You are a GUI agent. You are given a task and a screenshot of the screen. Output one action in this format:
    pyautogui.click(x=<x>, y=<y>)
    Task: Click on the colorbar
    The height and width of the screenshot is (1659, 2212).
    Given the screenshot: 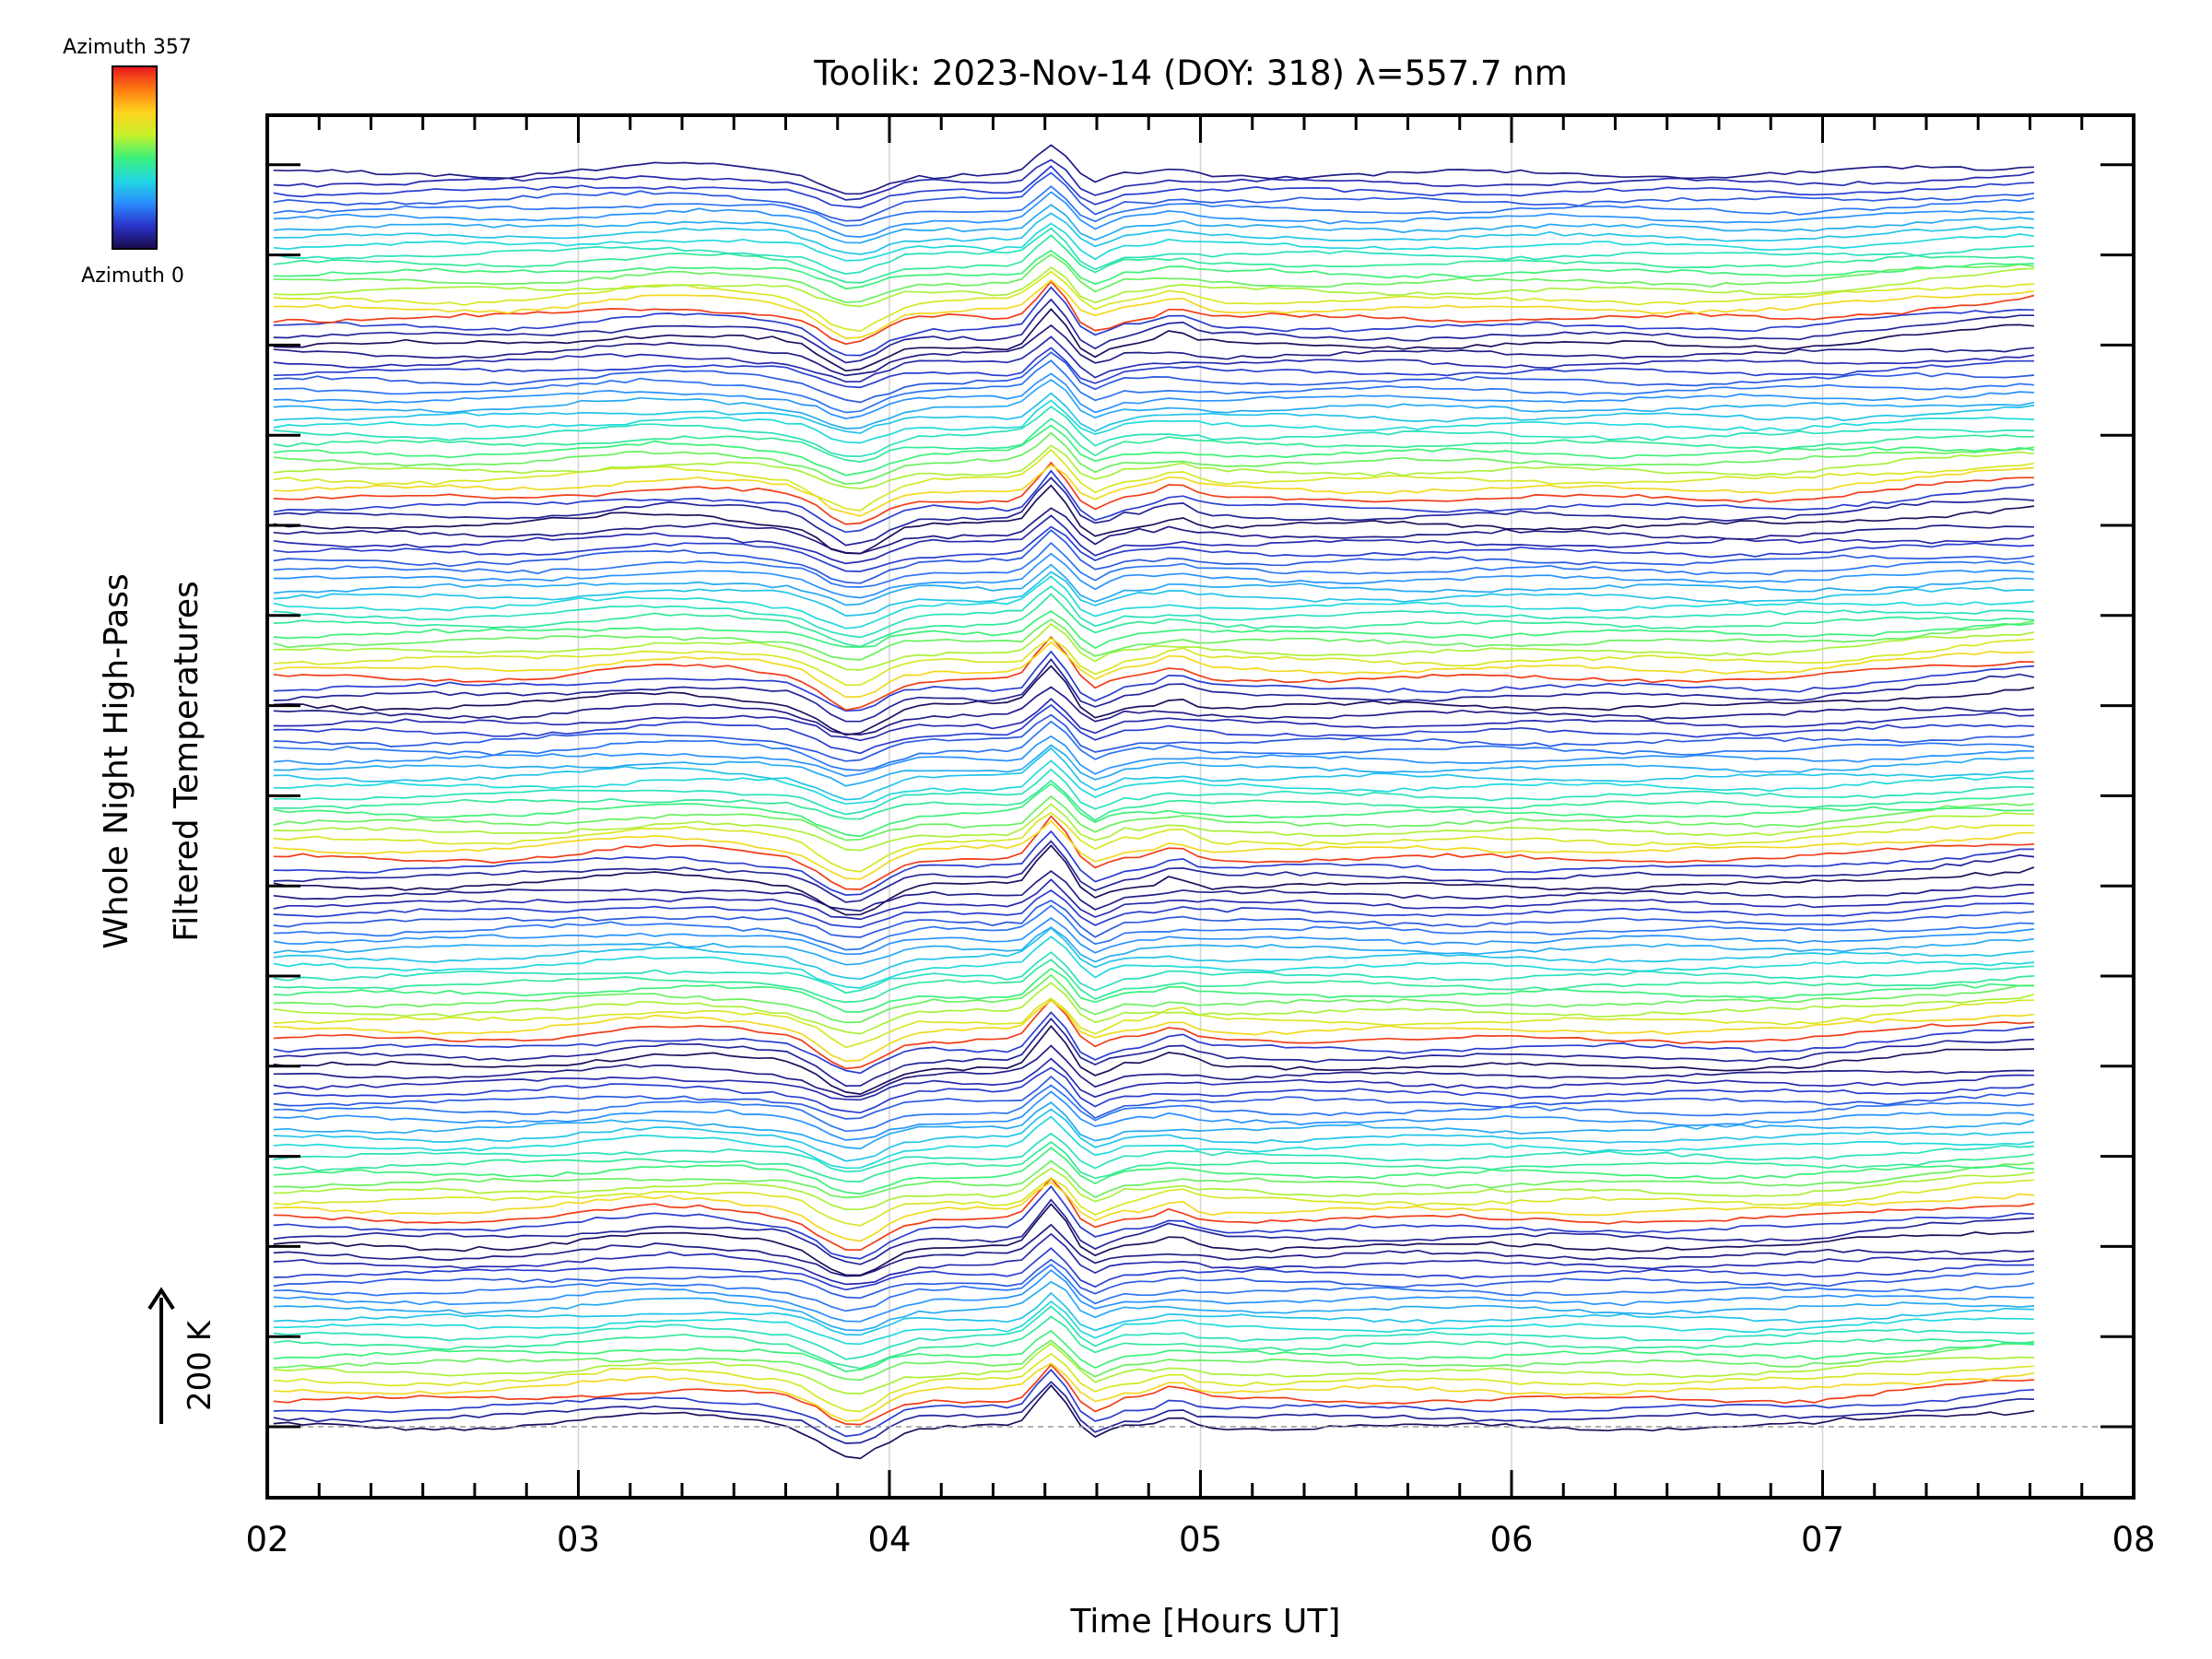 What is the action you would take?
    pyautogui.click(x=135, y=157)
    